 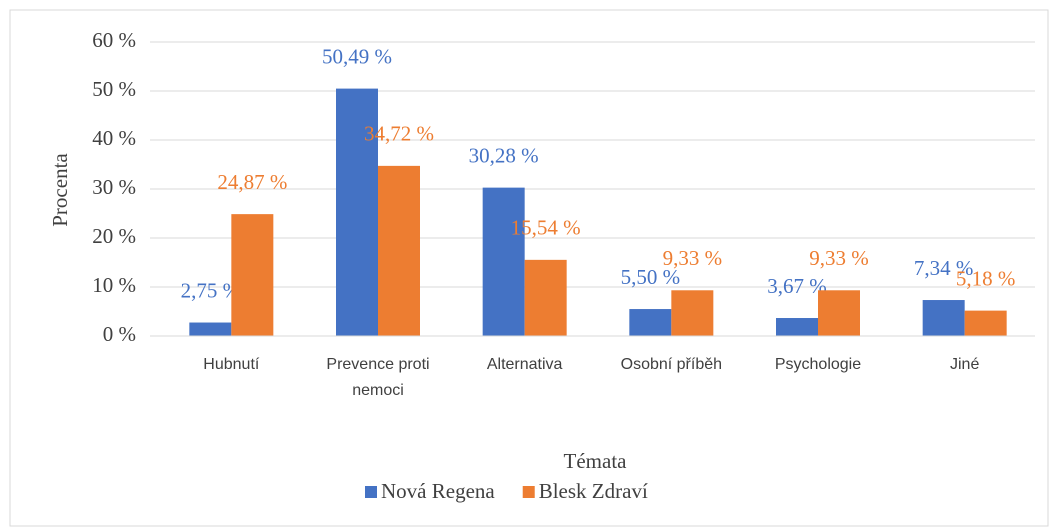 What do you see at coordinates (797, 286) in the screenshot?
I see `data-label: 3,67 %` at bounding box center [797, 286].